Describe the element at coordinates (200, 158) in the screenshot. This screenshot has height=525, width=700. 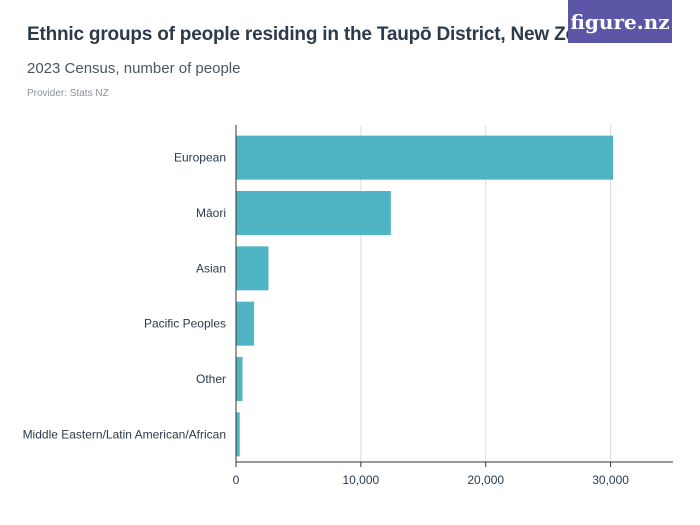
I see `category-label-0: European` at that location.